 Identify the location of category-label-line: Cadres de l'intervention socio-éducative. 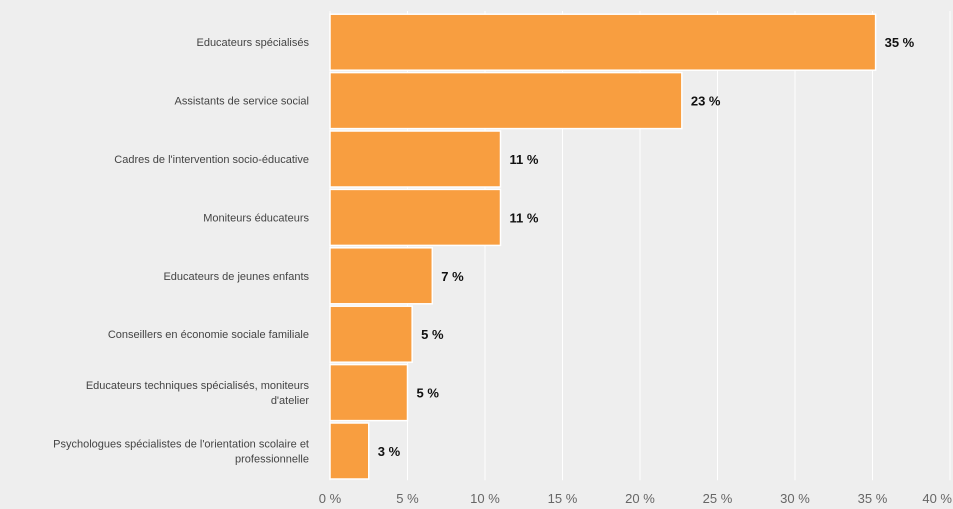
(211, 160).